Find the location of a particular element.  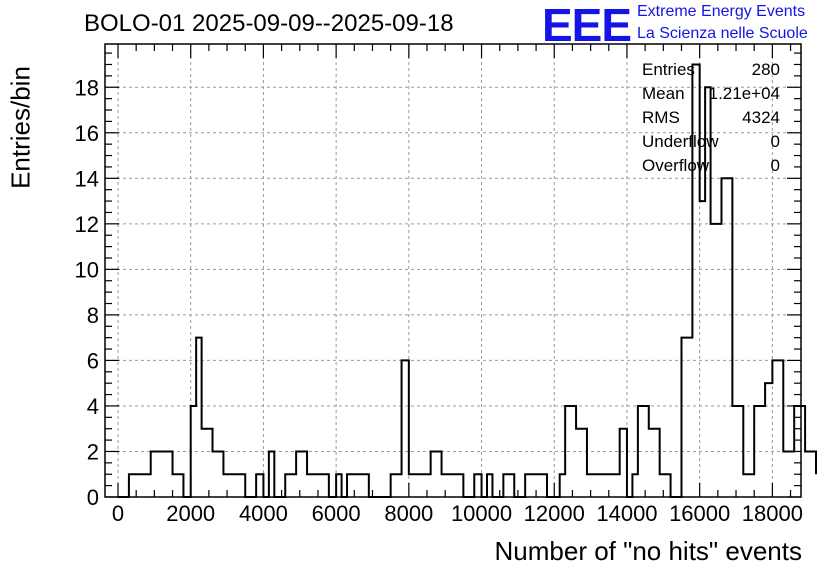

logo-line-1: Extreme Energy Events is located at coordinates (721, 11).